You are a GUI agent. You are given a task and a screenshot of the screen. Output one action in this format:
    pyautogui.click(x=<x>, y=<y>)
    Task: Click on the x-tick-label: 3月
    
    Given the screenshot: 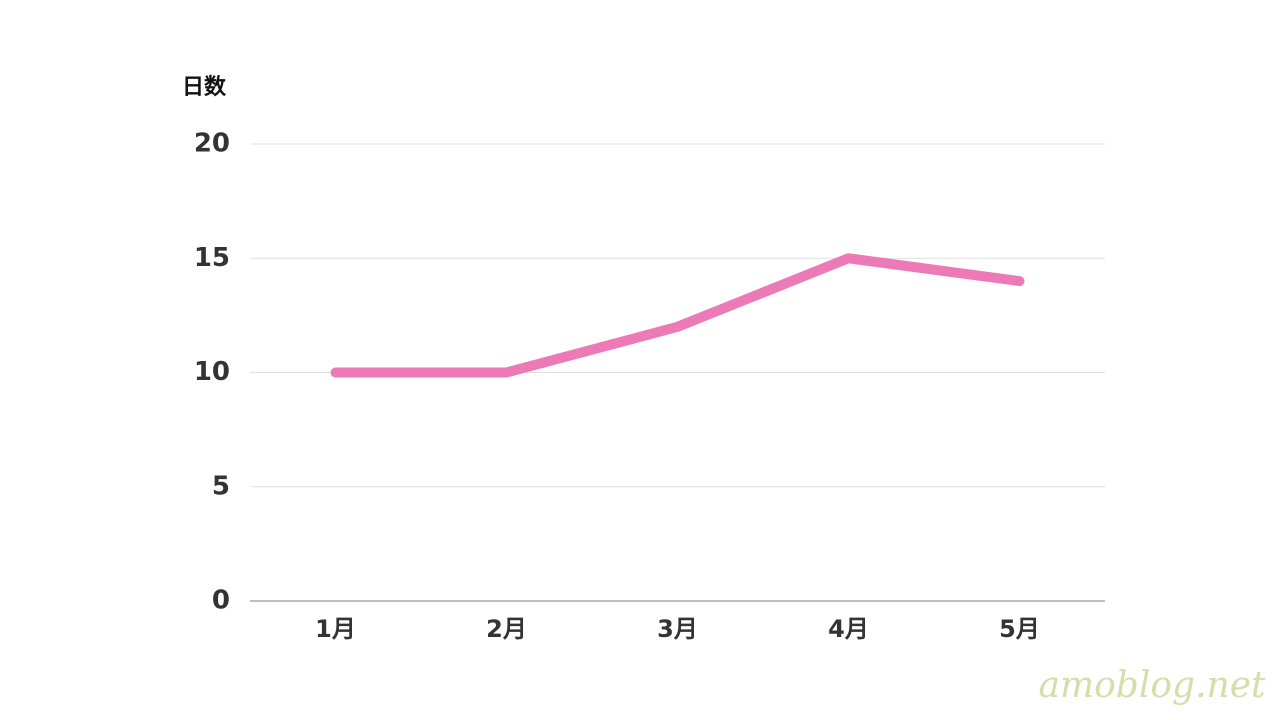 What is the action you would take?
    pyautogui.click(x=677, y=629)
    